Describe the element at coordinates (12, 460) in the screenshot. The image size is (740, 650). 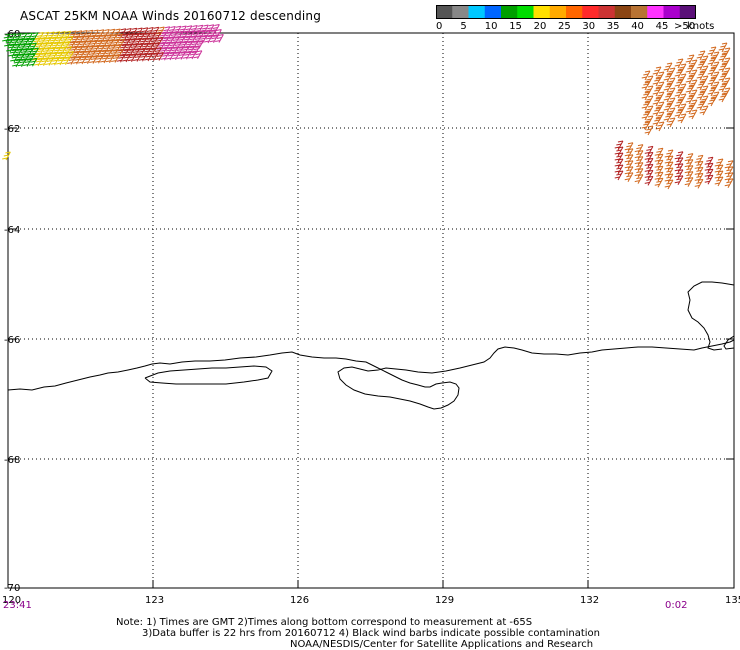
I see `lat-label-68: -68` at that location.